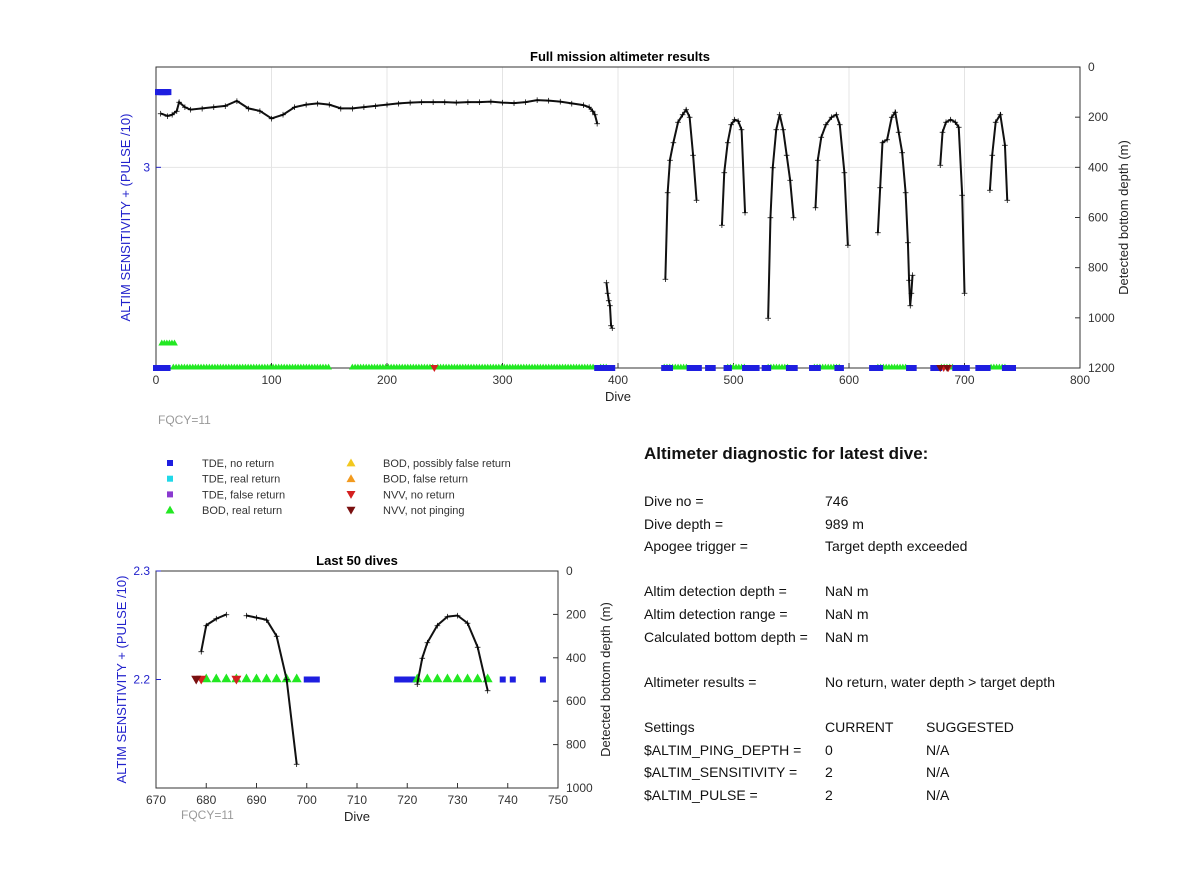  Describe the element at coordinates (576, 745) in the screenshot. I see `y-right-tick-label: 800` at that location.